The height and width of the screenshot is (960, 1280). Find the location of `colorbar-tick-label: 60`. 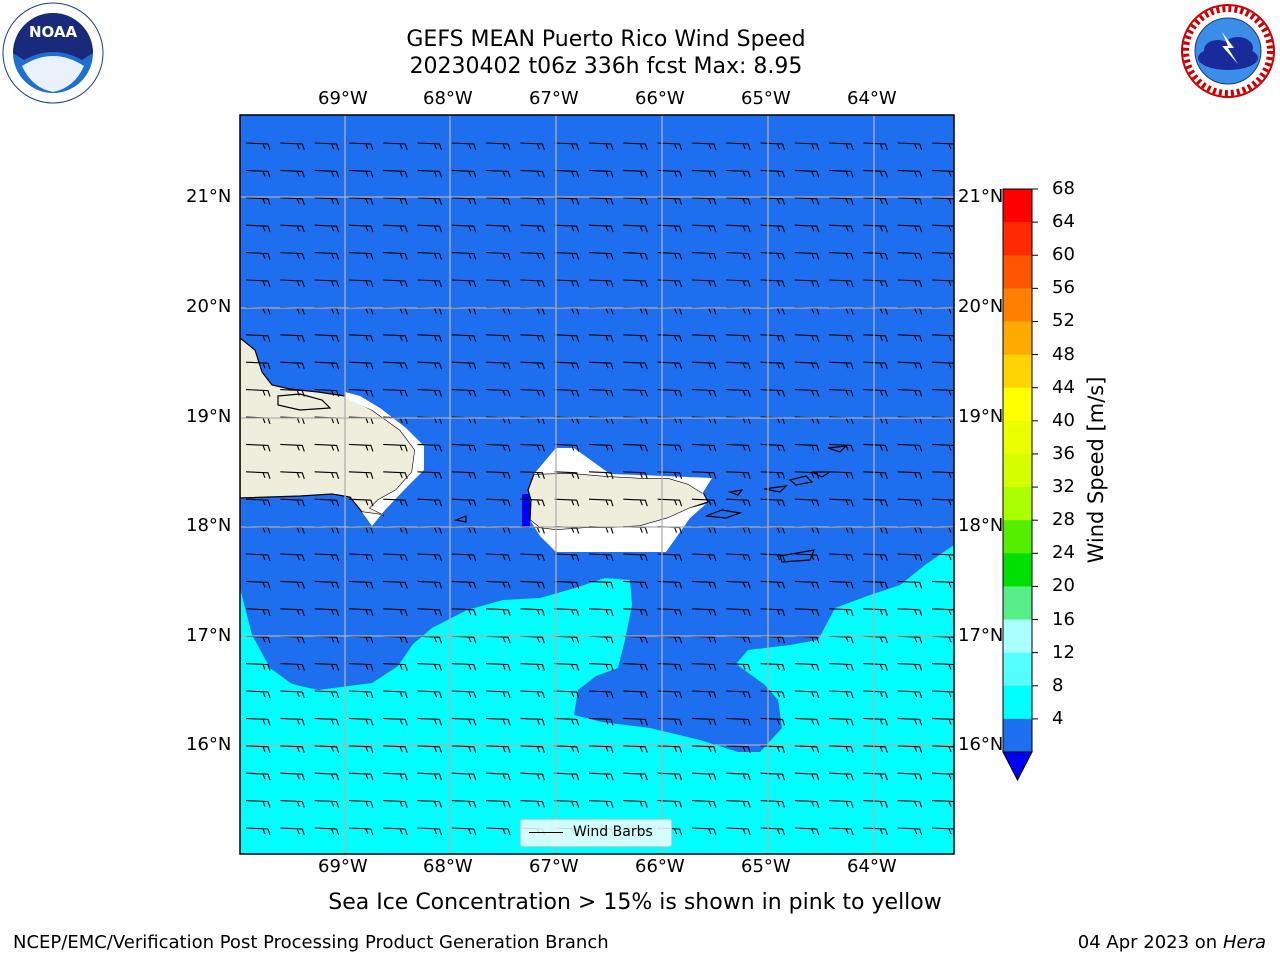

colorbar-tick-label: 60 is located at coordinates (1063, 255).